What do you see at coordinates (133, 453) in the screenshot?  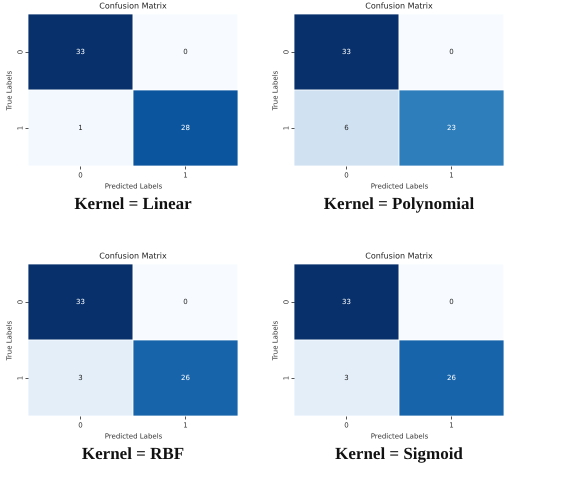 I see `text: Kernel = RBF` at bounding box center [133, 453].